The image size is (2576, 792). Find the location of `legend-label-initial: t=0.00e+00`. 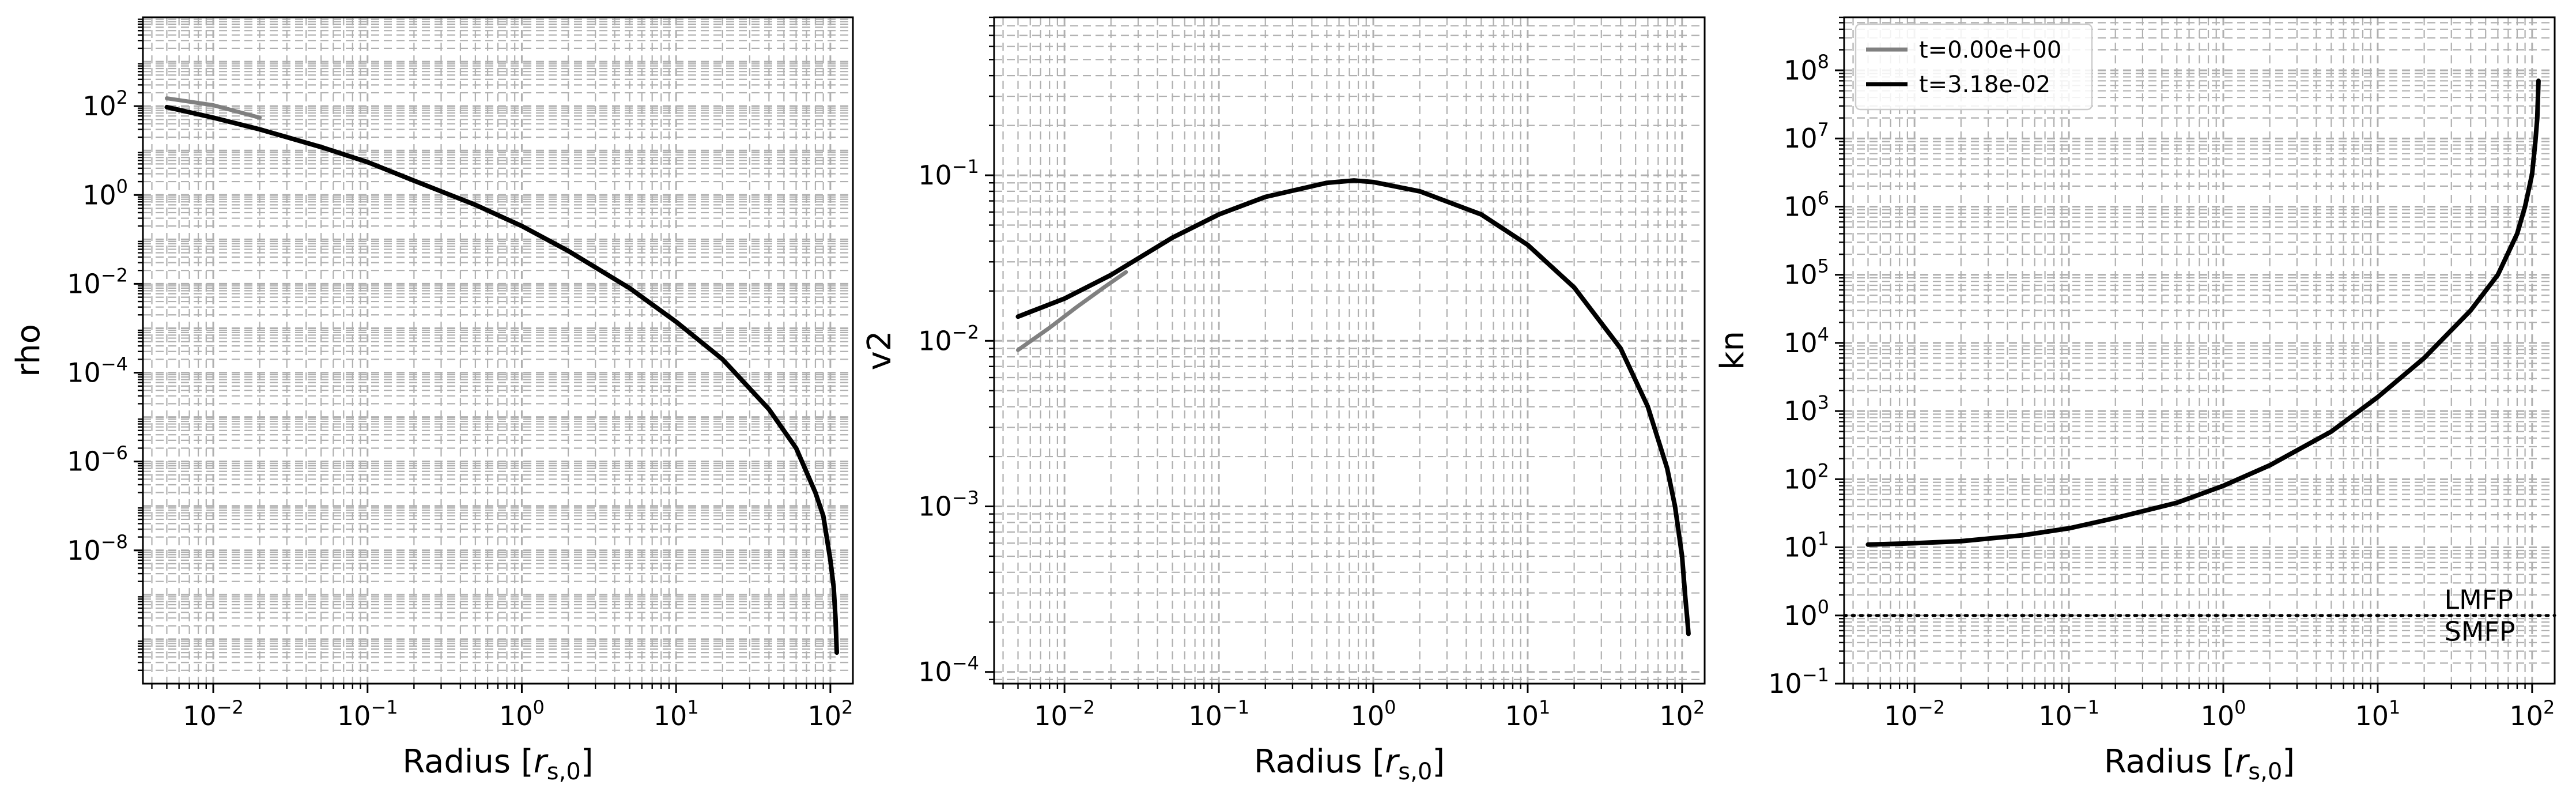

legend-label-initial: t=0.00e+00 is located at coordinates (1990, 50).